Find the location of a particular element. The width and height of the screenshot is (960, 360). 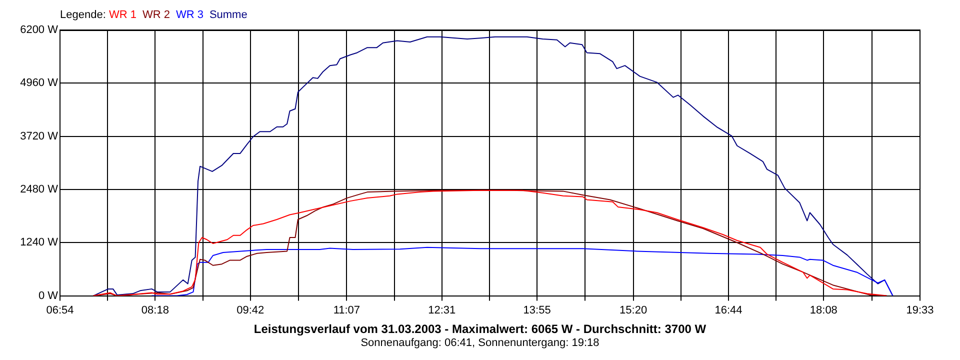

y-tick-label: 6200 W is located at coordinates (39, 30).